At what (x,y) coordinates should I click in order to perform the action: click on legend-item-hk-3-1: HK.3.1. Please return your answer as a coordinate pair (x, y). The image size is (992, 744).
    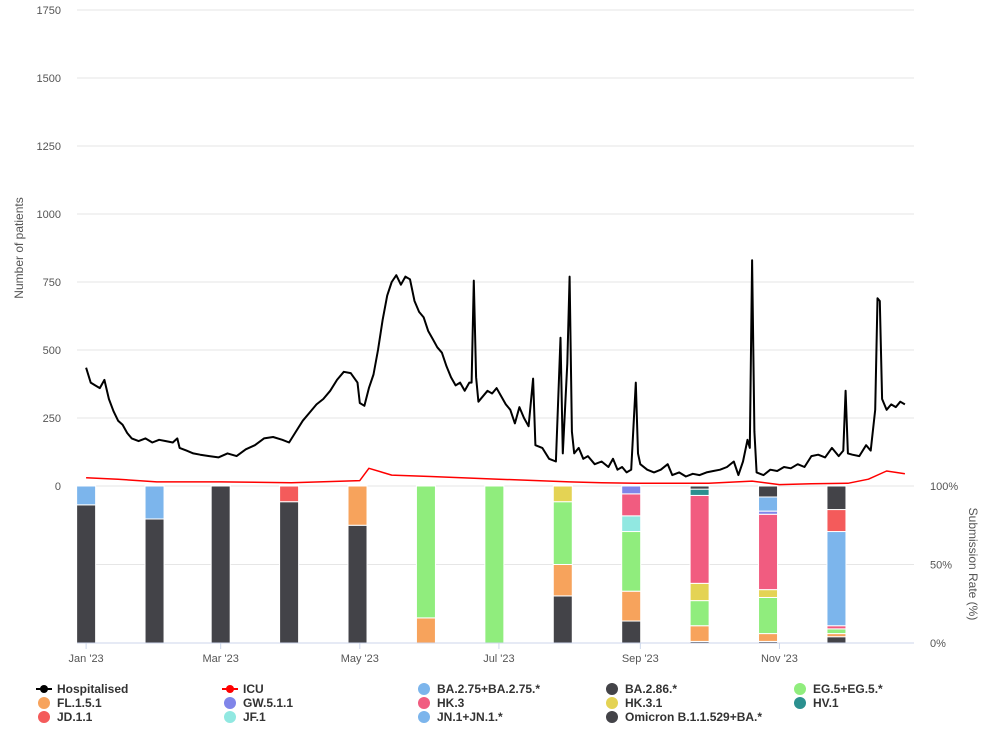
    Looking at the image, I should click on (633, 703).